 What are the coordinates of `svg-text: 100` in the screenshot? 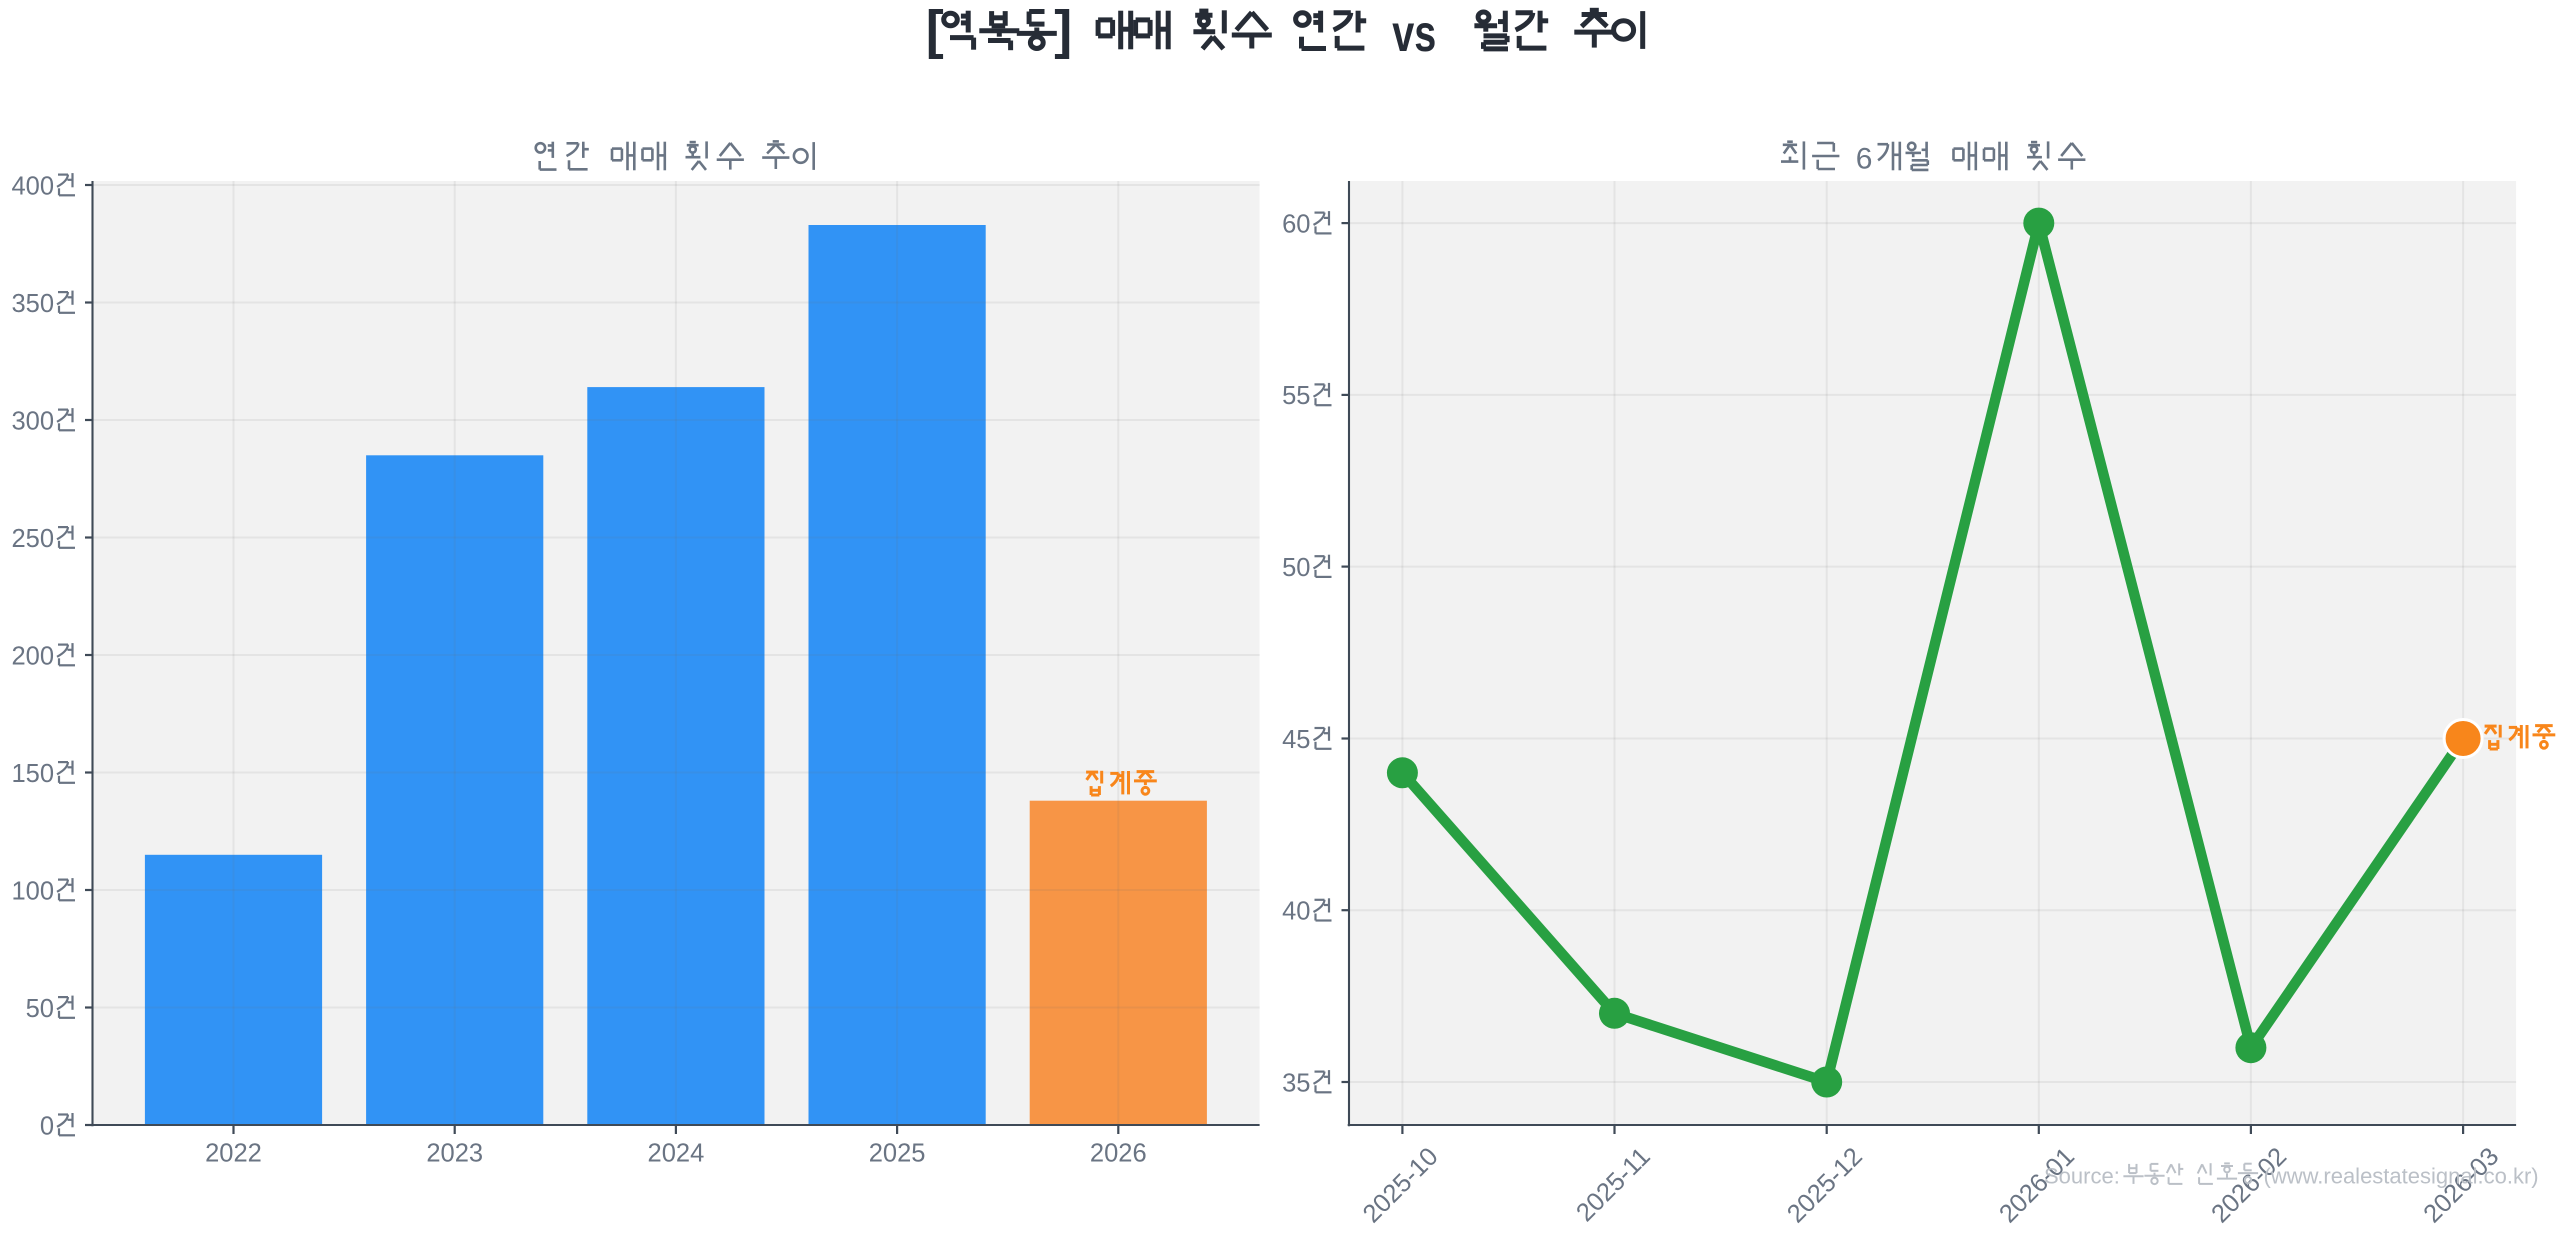 It's located at (32, 891).